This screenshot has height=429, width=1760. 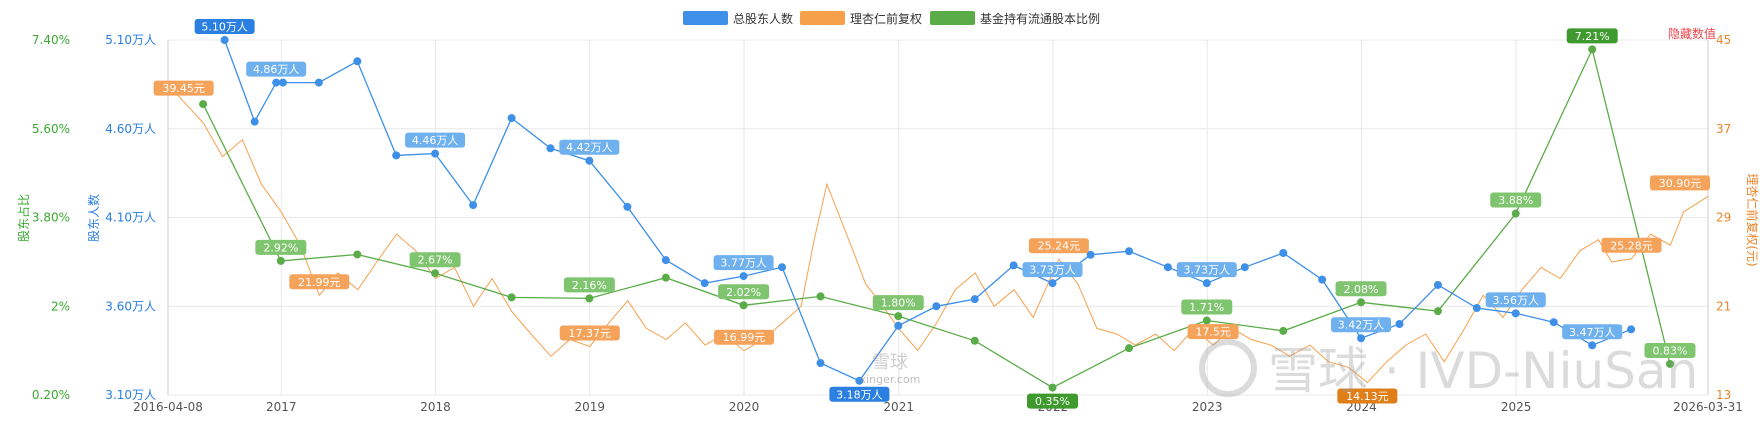 I want to click on data-label-text: 39.45元, so click(x=183, y=88).